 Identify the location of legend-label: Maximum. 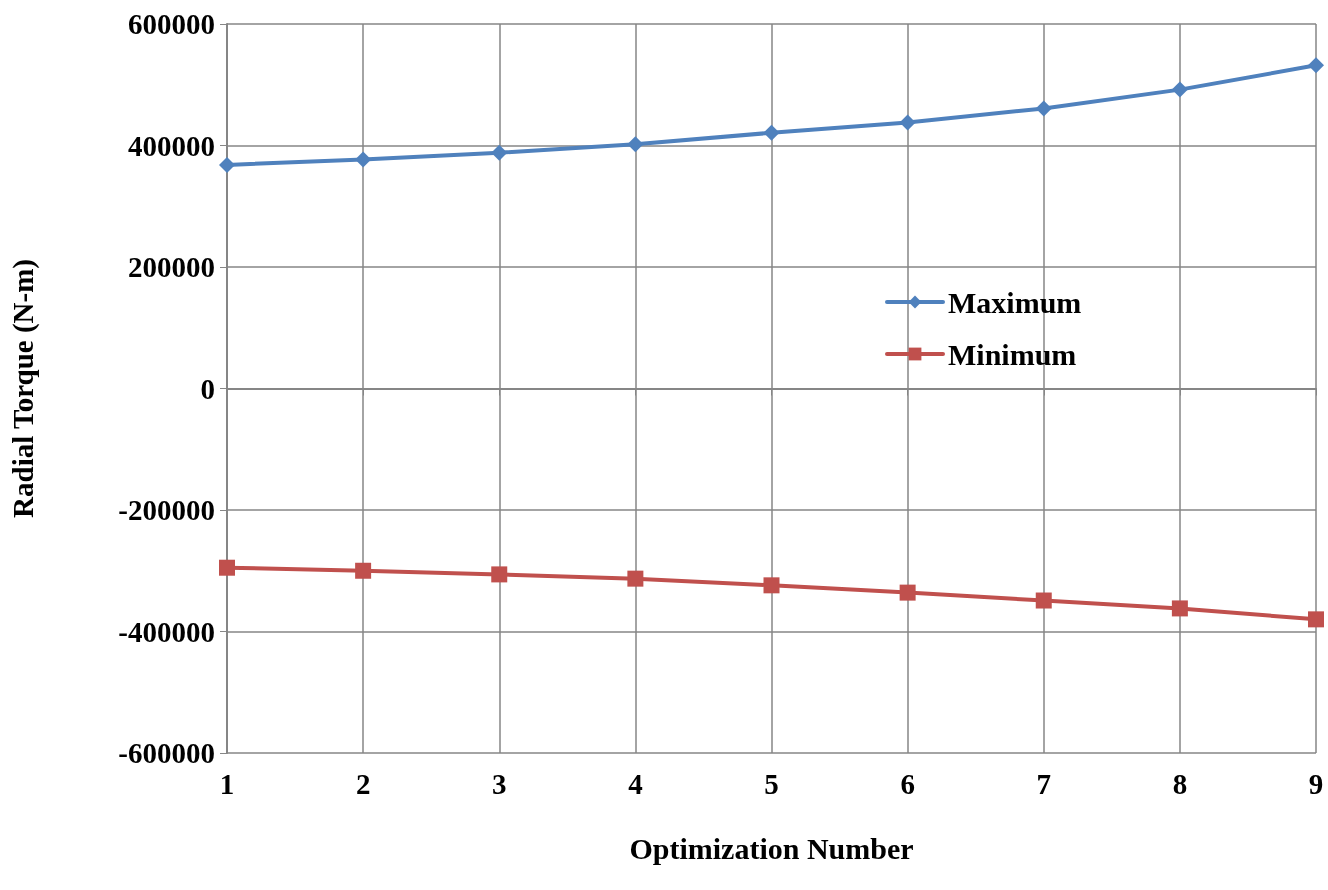
(1015, 302).